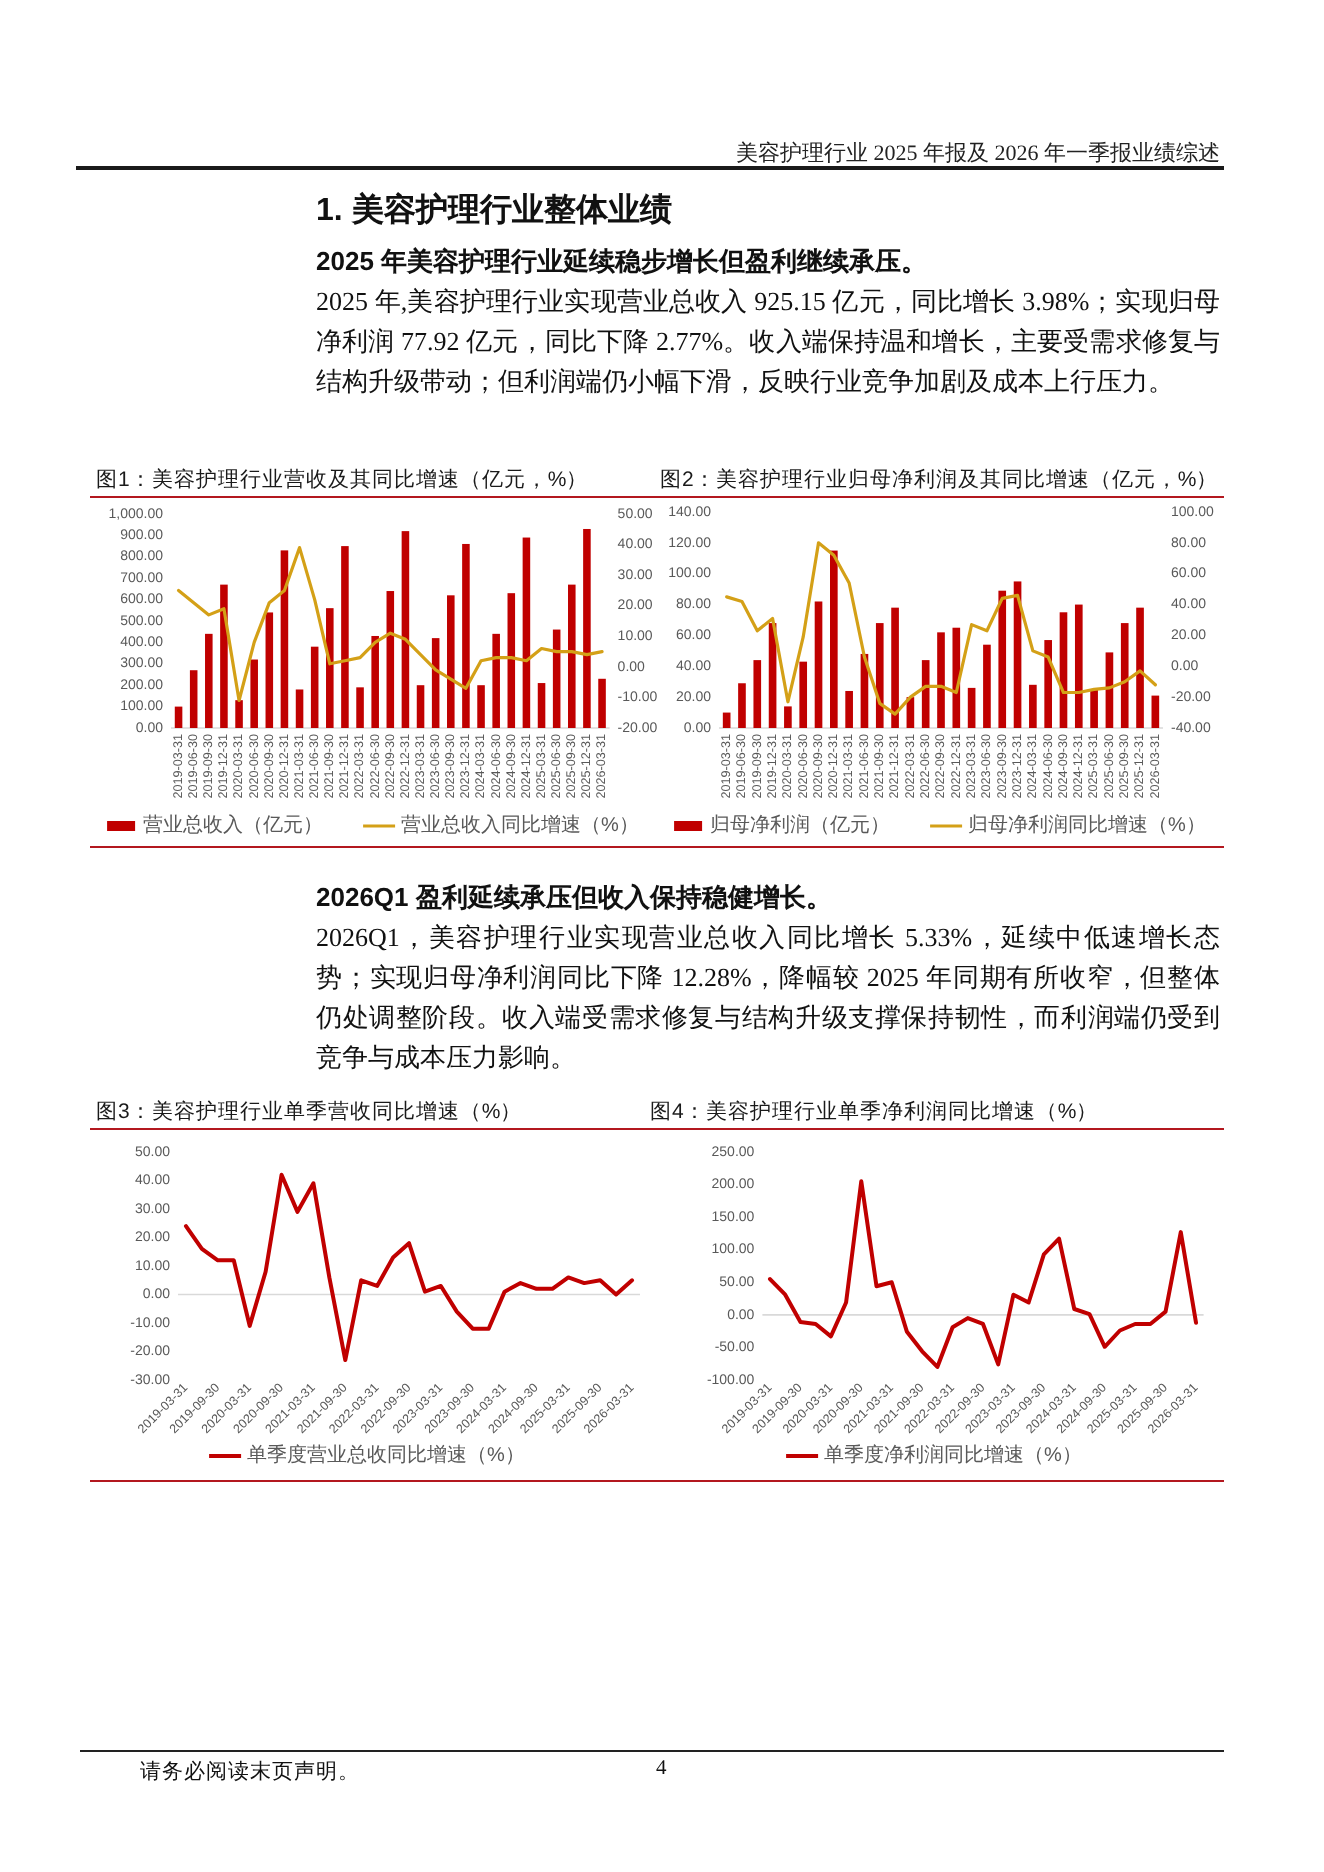 This screenshot has width=1324, height=1872. What do you see at coordinates (309, 1112) in the screenshot?
I see `chart-title: 图3：美容护理行业单季营收同比增速（%）` at bounding box center [309, 1112].